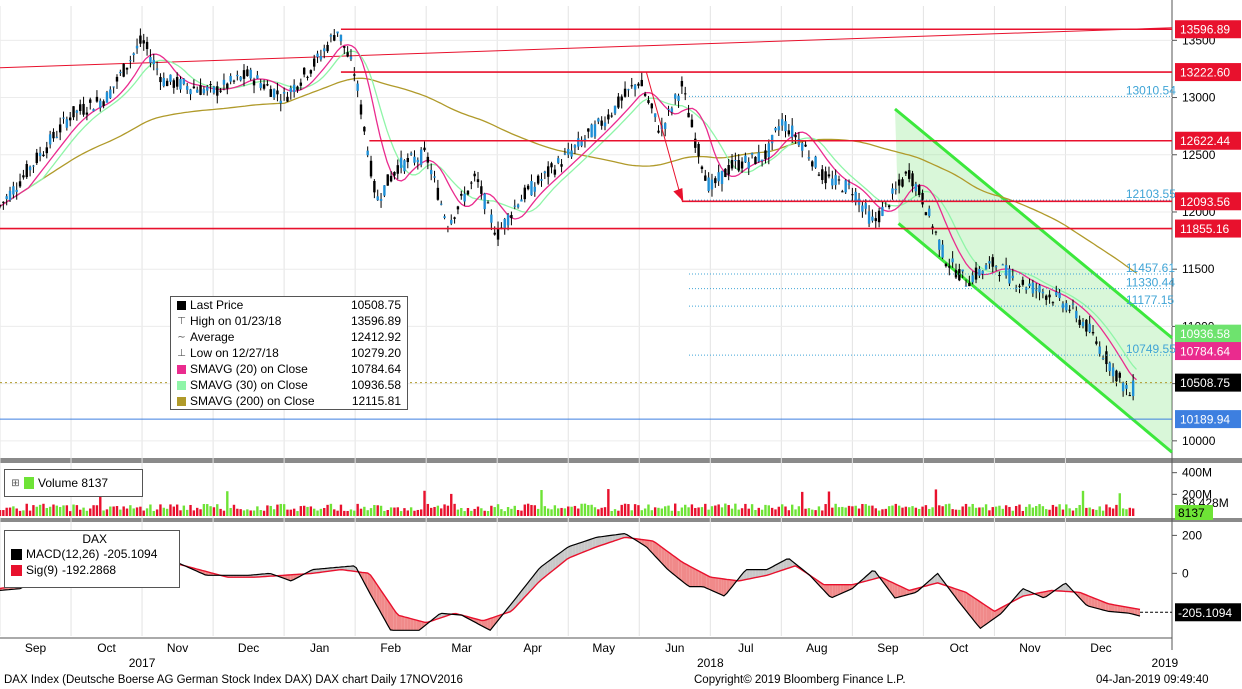 The height and width of the screenshot is (689, 1242). What do you see at coordinates (15, 483) in the screenshot?
I see `expand-icon: ⊞` at bounding box center [15, 483].